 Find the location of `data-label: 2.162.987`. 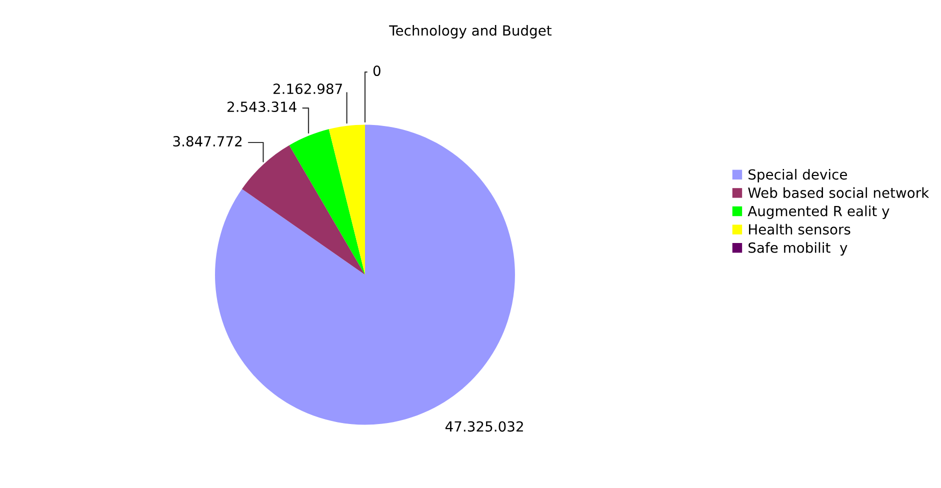

data-label: 2.162.987 is located at coordinates (307, 89).